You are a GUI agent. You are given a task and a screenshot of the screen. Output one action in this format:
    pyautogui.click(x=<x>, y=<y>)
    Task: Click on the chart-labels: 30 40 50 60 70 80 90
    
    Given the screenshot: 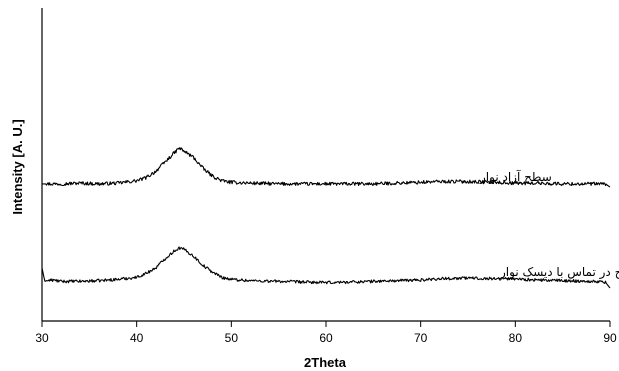 What is the action you would take?
    pyautogui.click(x=326, y=338)
    